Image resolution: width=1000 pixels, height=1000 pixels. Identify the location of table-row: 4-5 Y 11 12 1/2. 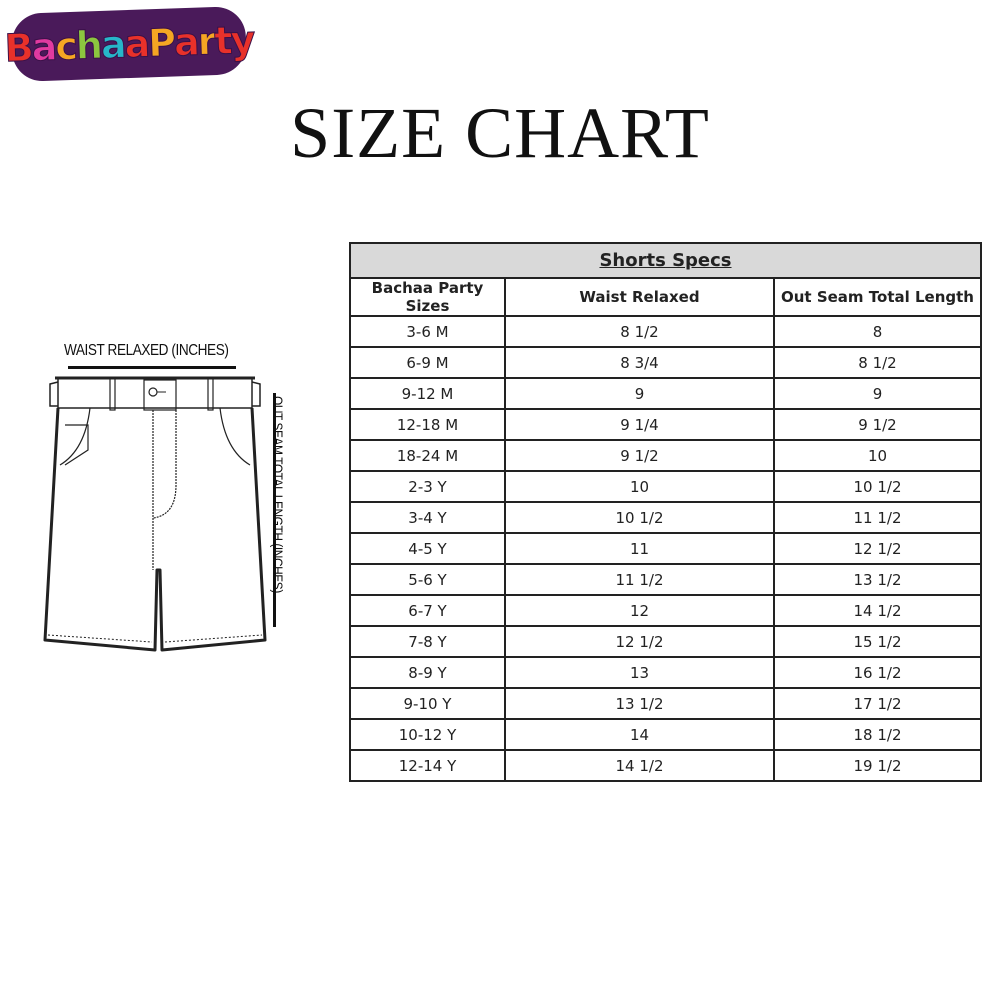
(665, 548).